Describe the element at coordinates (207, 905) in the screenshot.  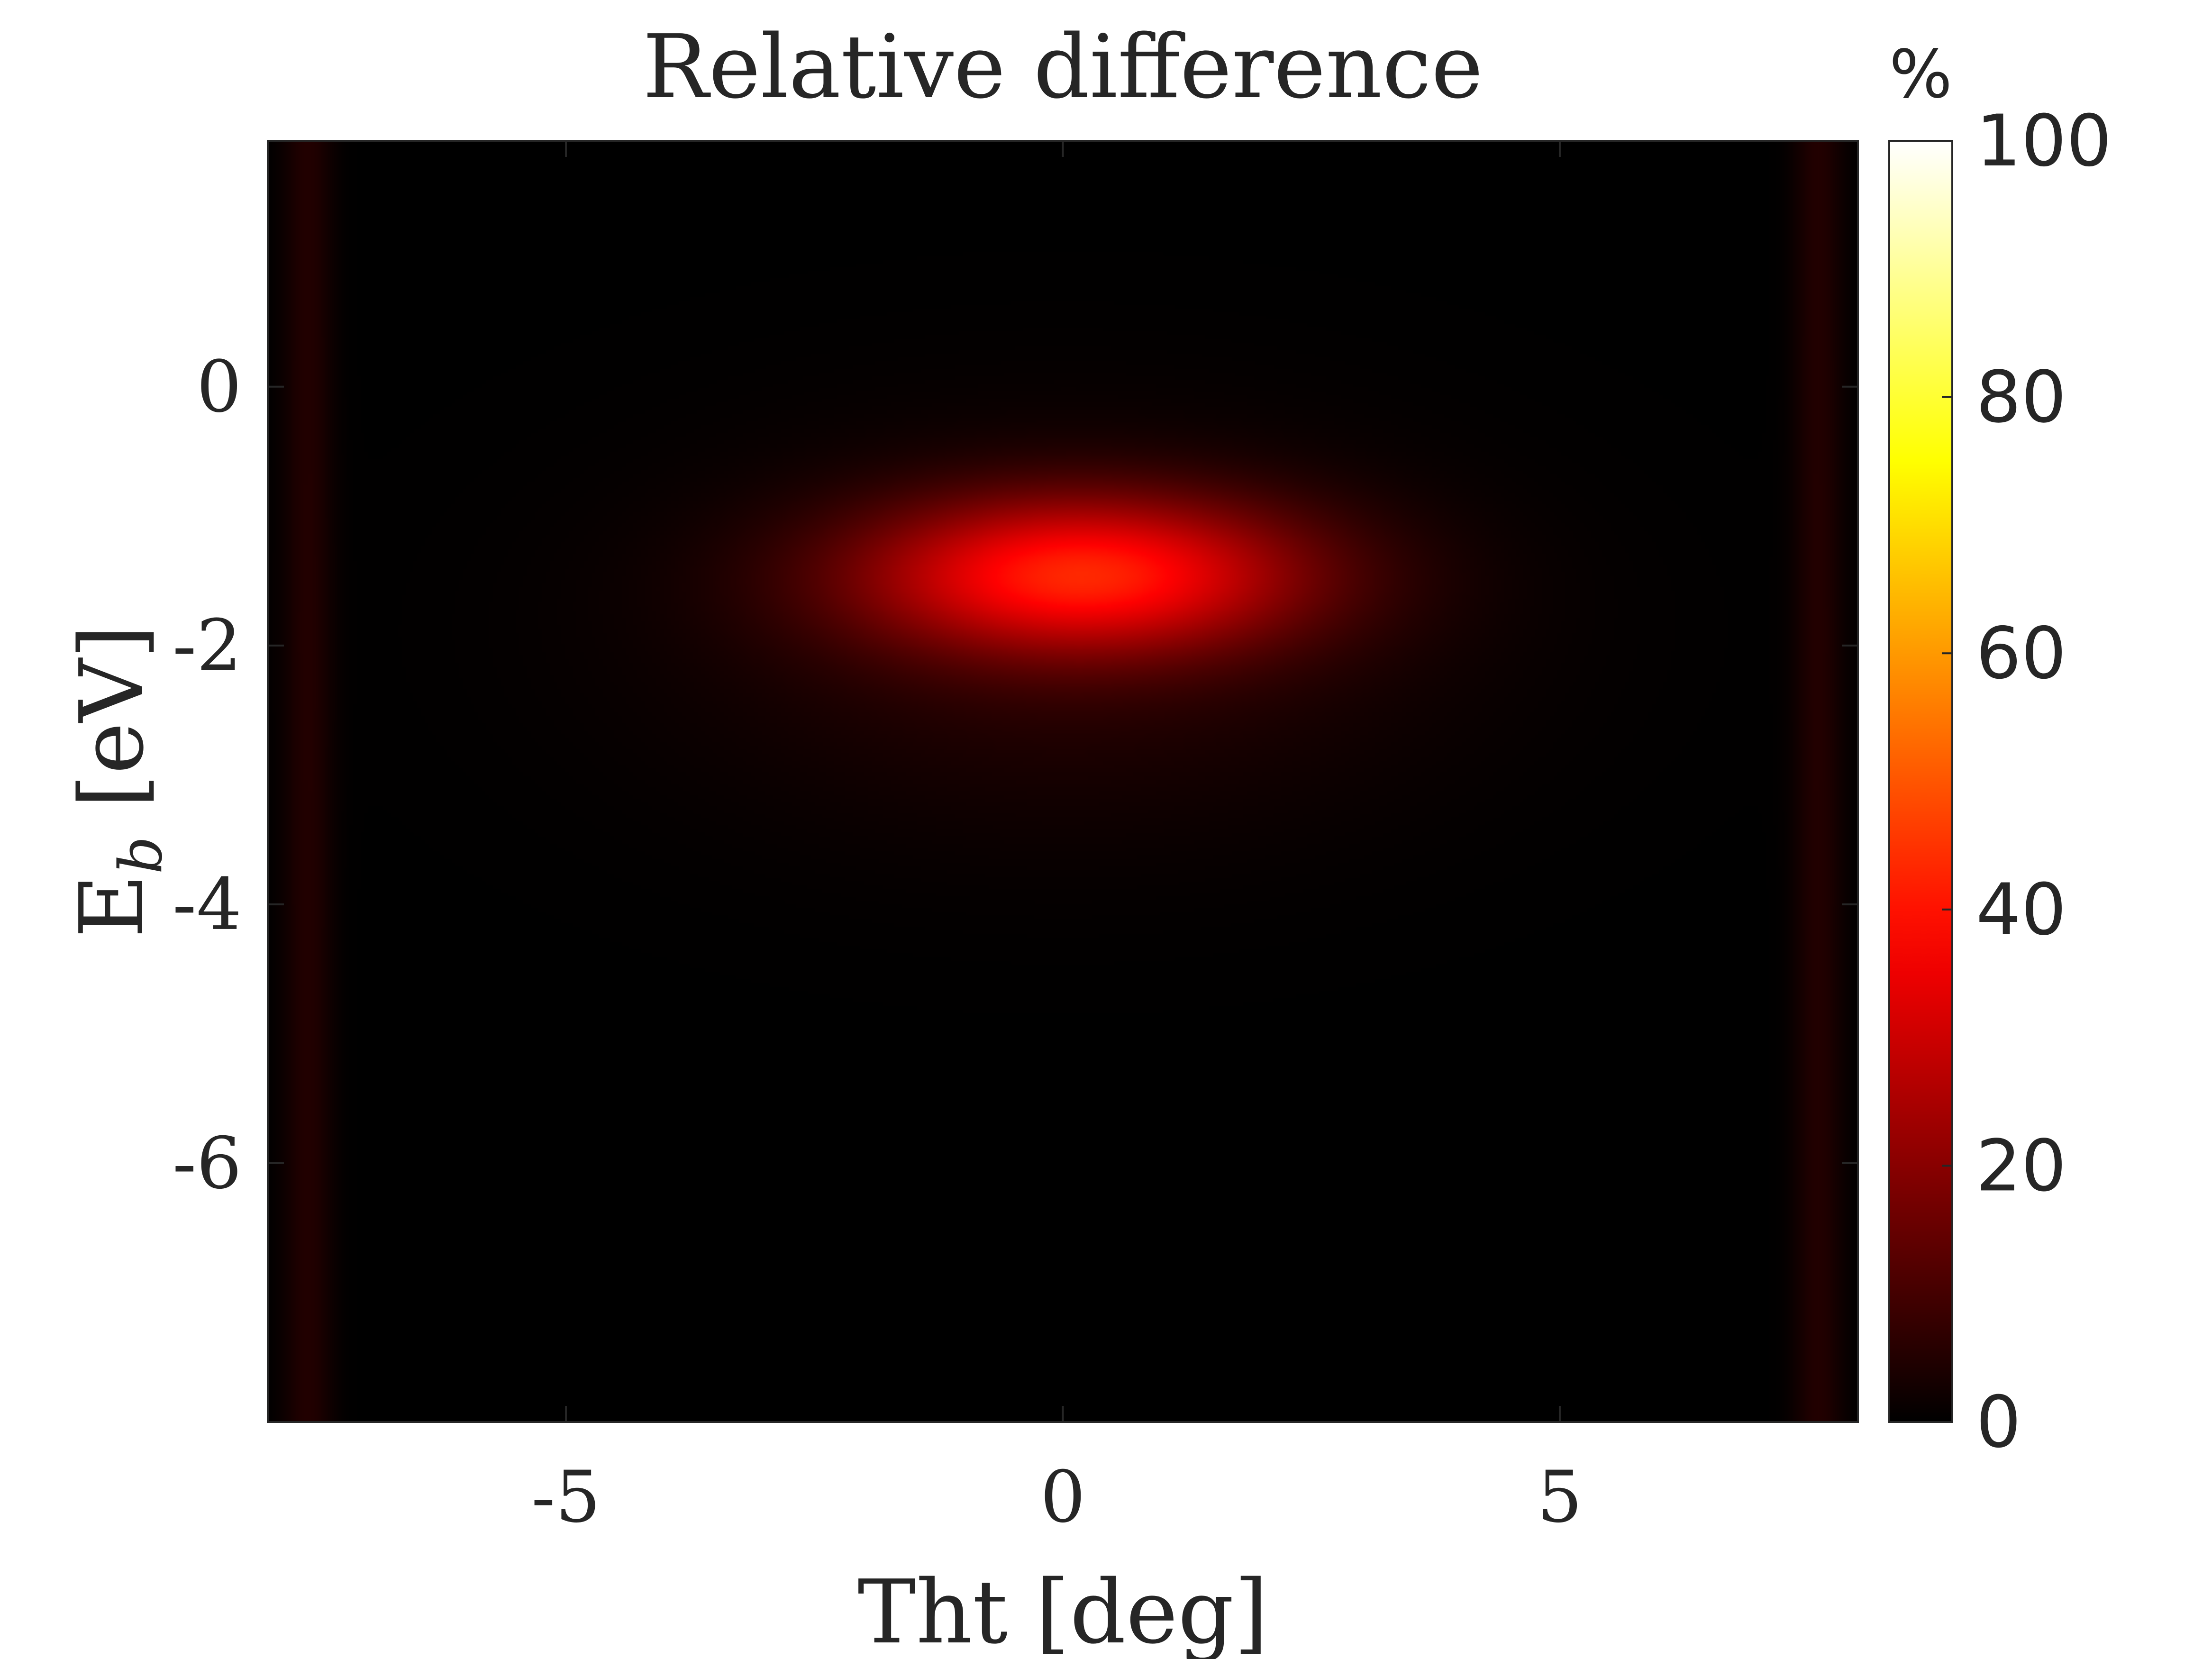
I see `y-tick-label: -4` at that location.